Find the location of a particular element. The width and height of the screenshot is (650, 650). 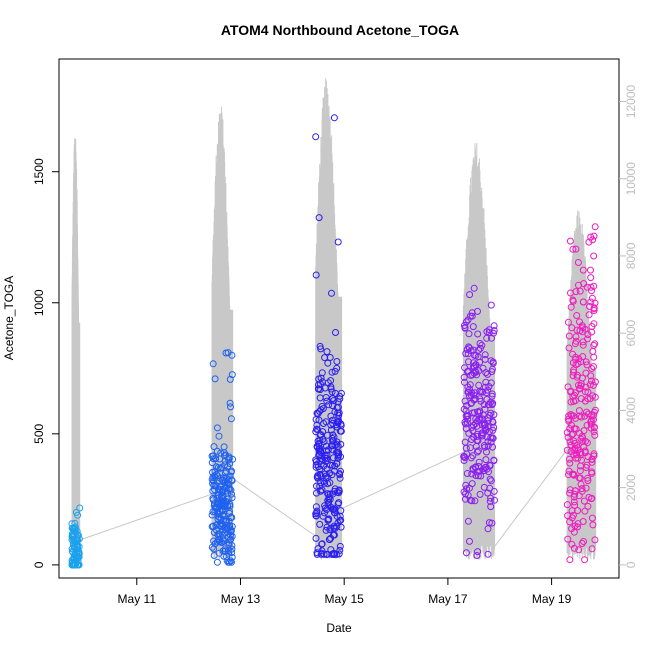

y2-tick-label: 0 is located at coordinates (631, 564).